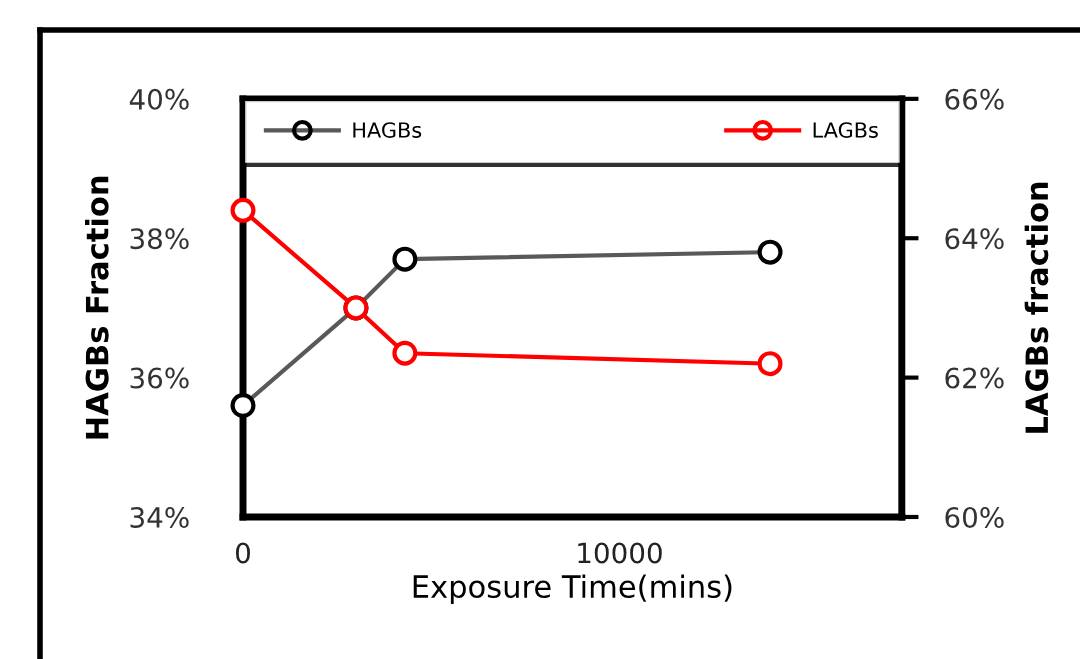 The width and height of the screenshot is (1080, 659). I want to click on x-axis-title: Exposure Time(mins), so click(572, 589).